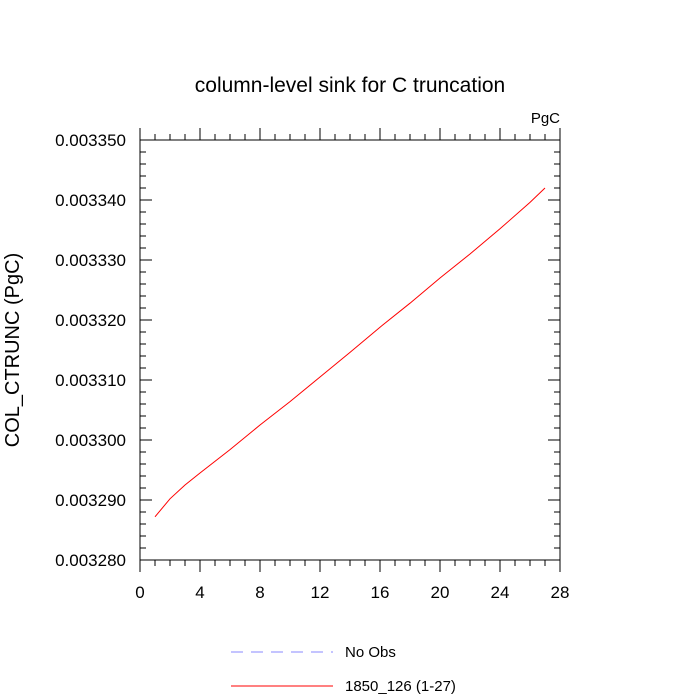 This screenshot has height=700, width=700. I want to click on legend: No Obs 1850_126 (1-27), so click(343, 669).